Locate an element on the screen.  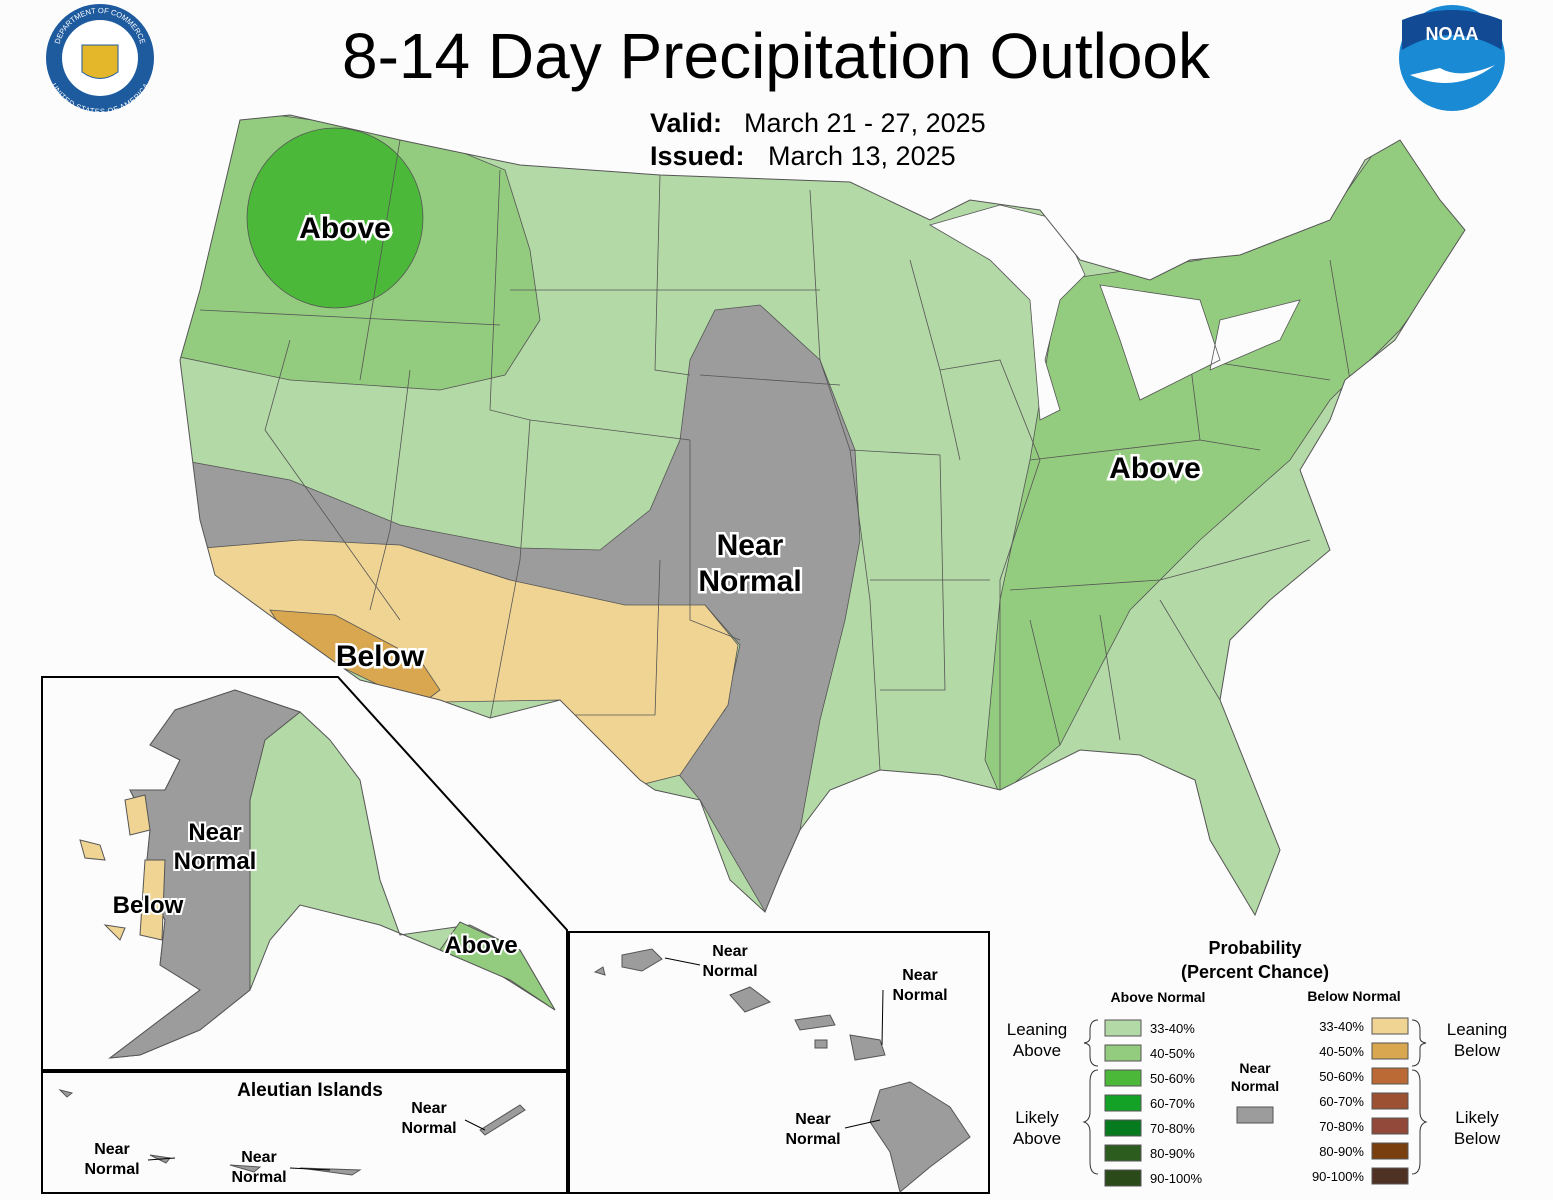
hawaii-inset: Near Normal Near Normal Near Normal is located at coordinates (779, 1062).